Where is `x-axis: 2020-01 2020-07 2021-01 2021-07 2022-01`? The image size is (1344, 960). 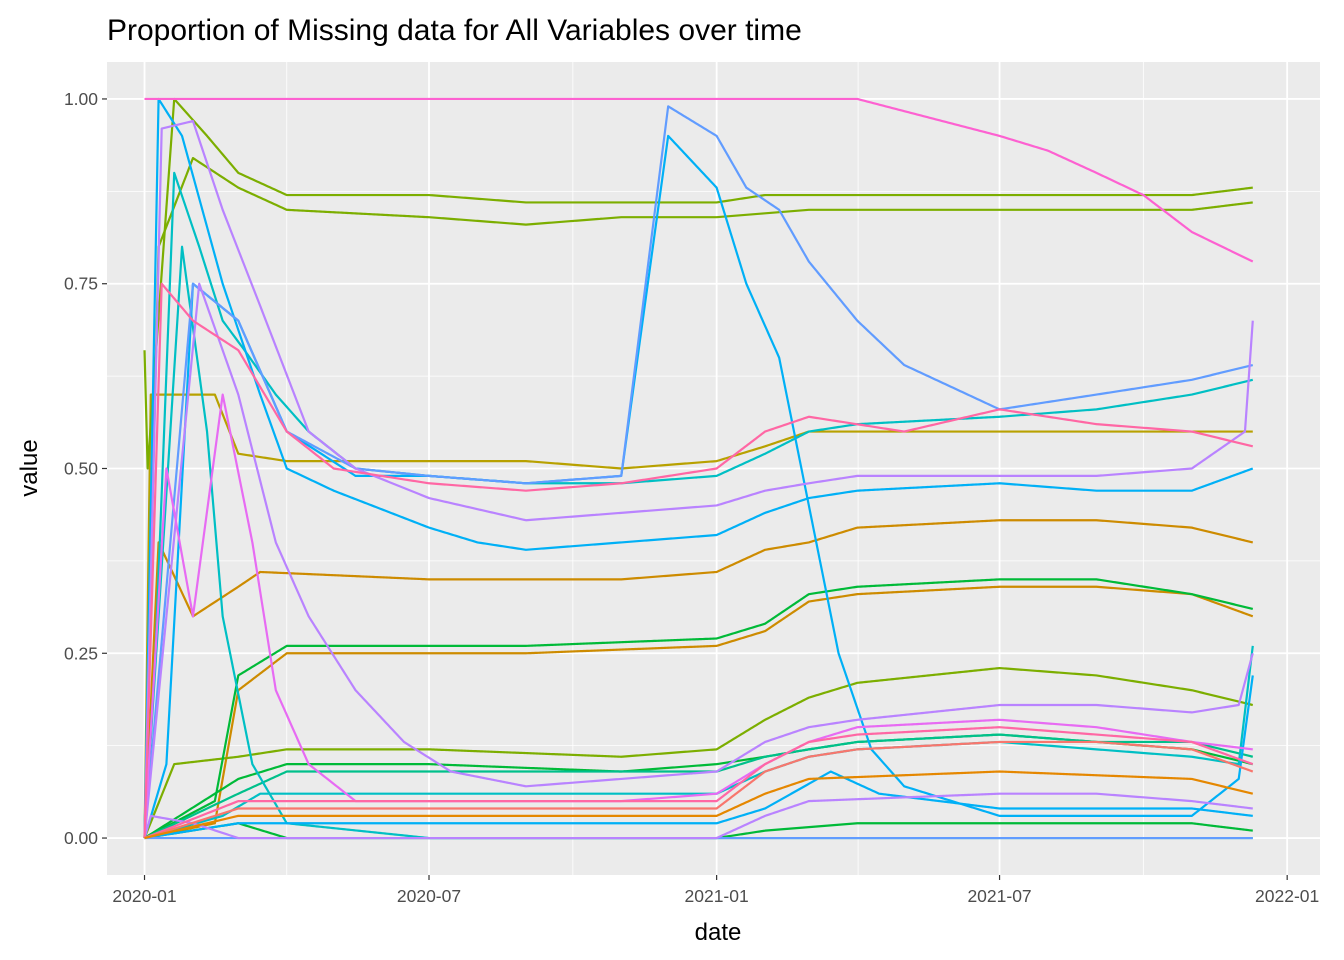 x-axis: 2020-01 2020-07 2021-01 2021-07 2022-01 is located at coordinates (715, 890).